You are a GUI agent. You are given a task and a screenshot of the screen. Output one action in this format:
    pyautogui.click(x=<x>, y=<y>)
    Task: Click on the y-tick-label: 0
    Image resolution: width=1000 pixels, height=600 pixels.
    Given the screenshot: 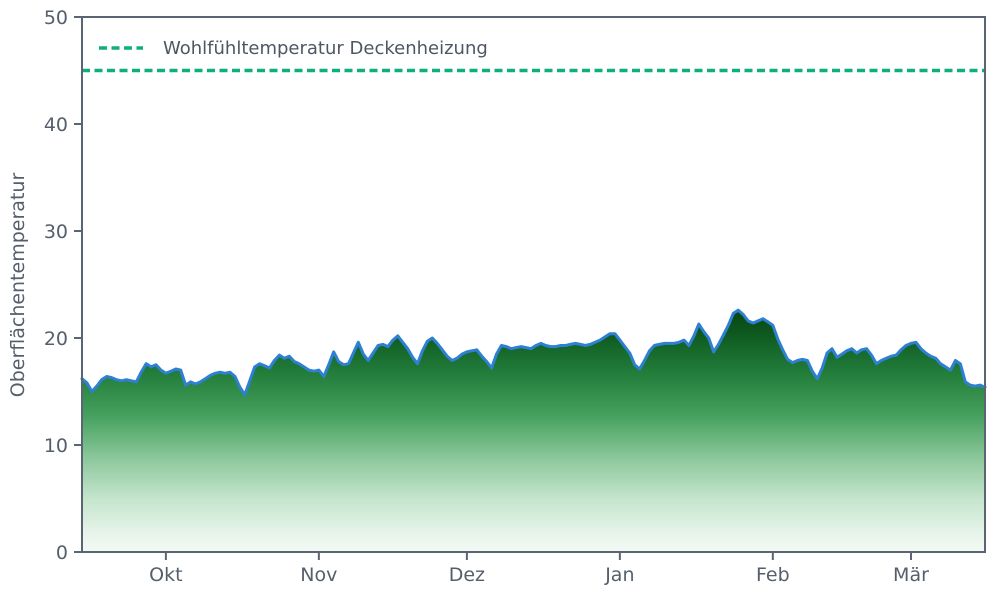 What is the action you would take?
    pyautogui.click(x=62, y=553)
    